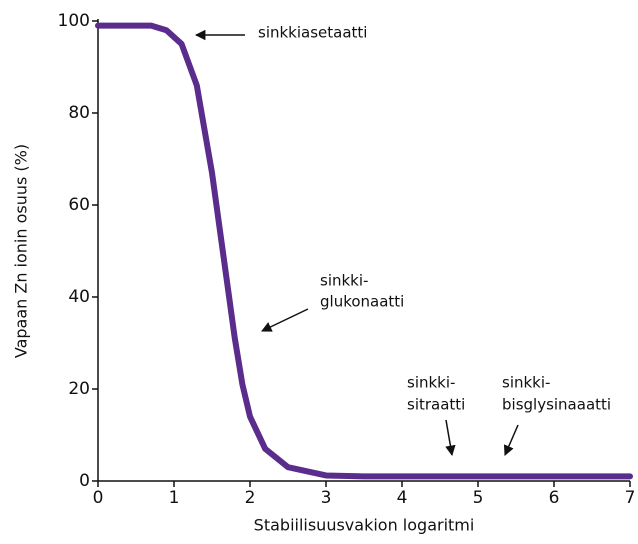 The height and width of the screenshot is (544, 638). What do you see at coordinates (312, 33) in the screenshot?
I see `annotation: sinkkiasetaatti` at bounding box center [312, 33].